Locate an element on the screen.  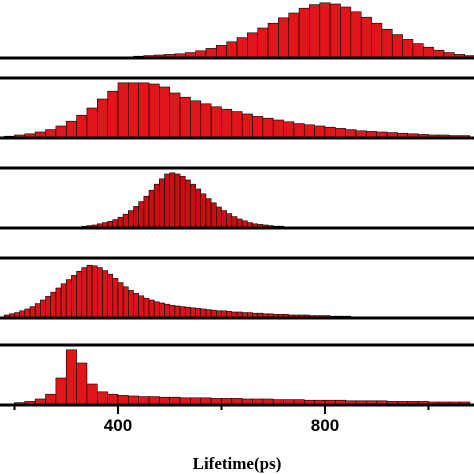
x-tick-label: 800 is located at coordinates (325, 425).